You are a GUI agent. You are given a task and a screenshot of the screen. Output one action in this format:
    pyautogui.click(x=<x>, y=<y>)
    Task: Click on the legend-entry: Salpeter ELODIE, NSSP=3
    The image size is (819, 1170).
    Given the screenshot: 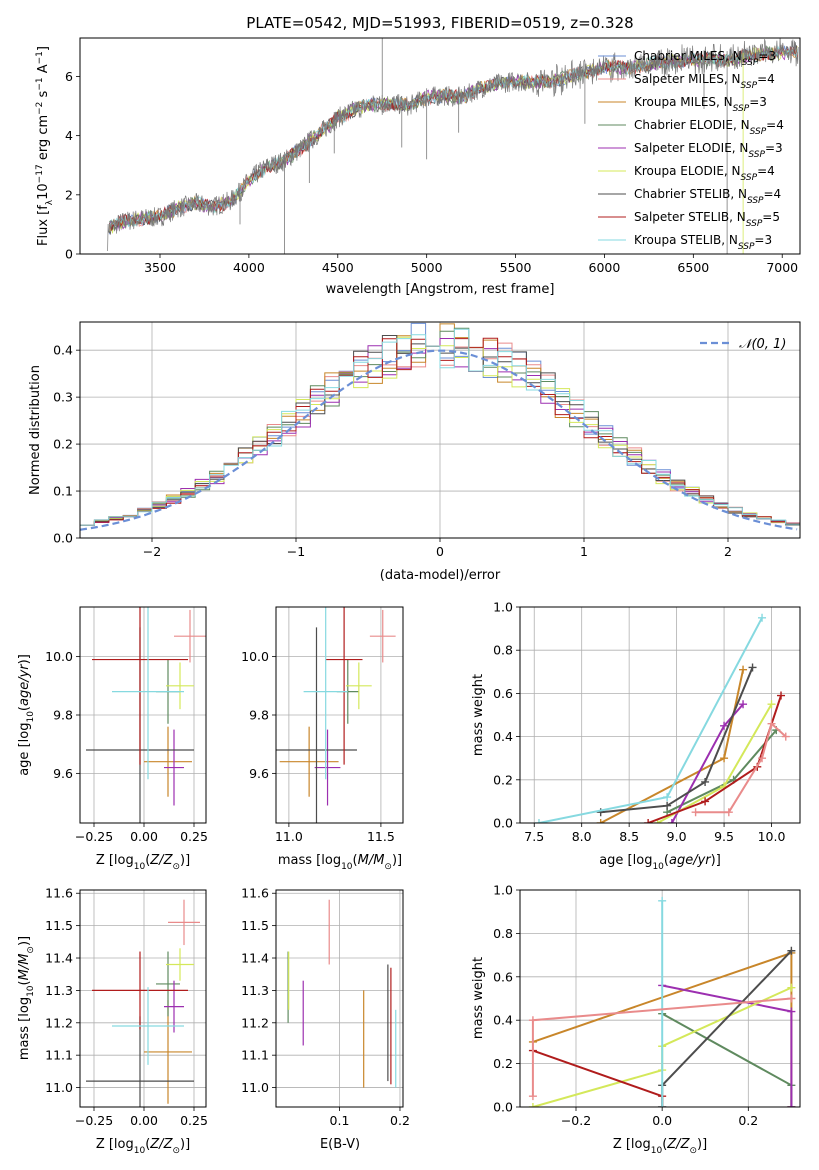 What is the action you would take?
    pyautogui.click(x=708, y=150)
    